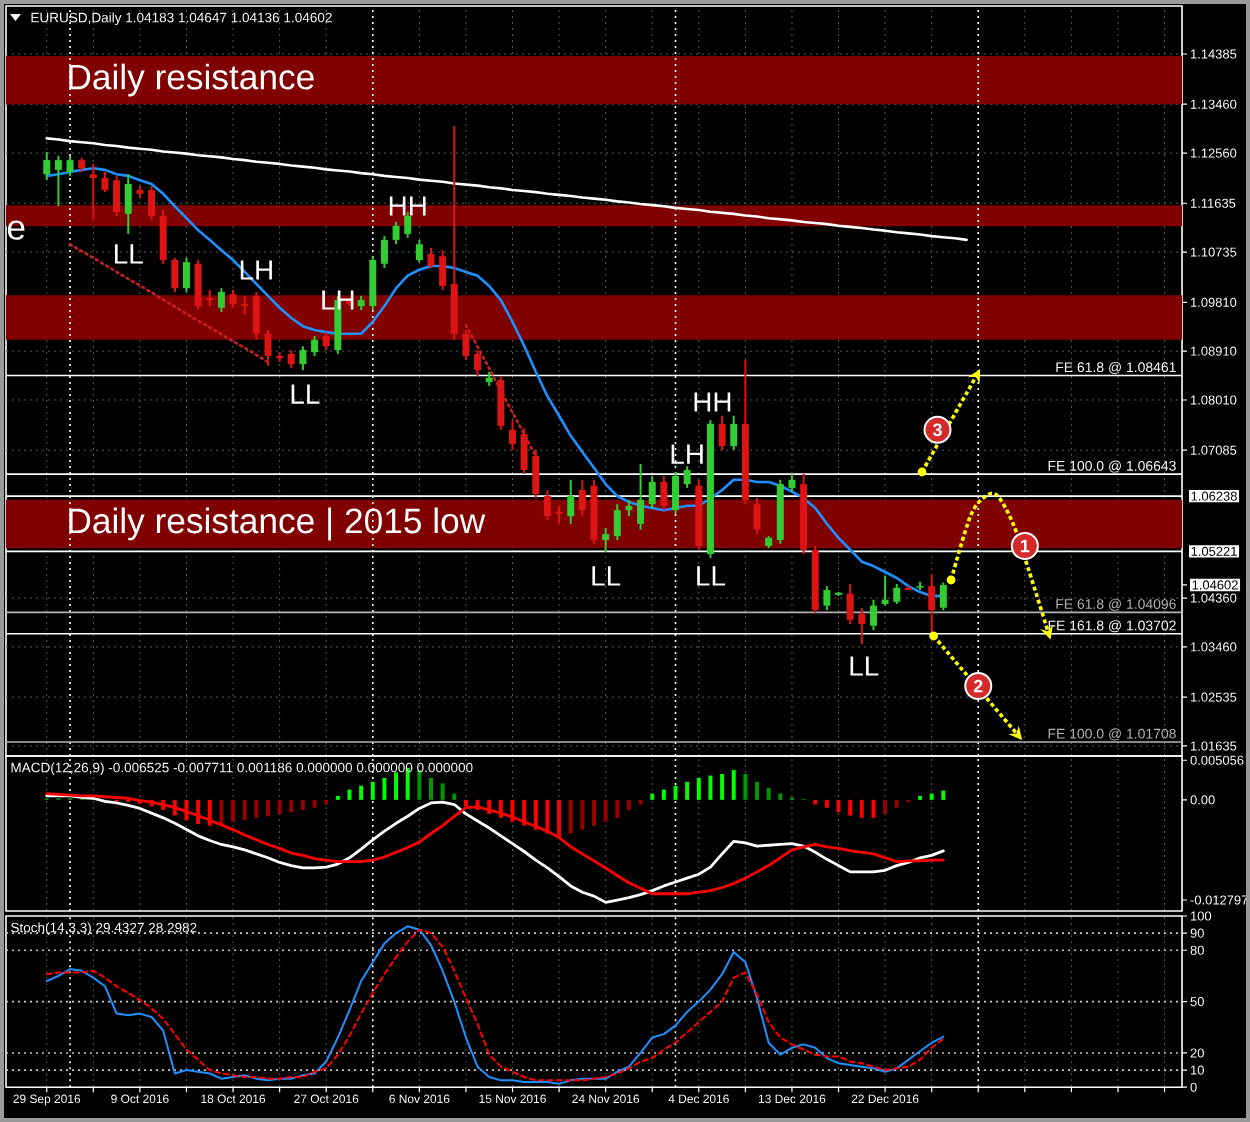  Describe the element at coordinates (937, 430) in the screenshot. I see `annotation: 3` at that location.